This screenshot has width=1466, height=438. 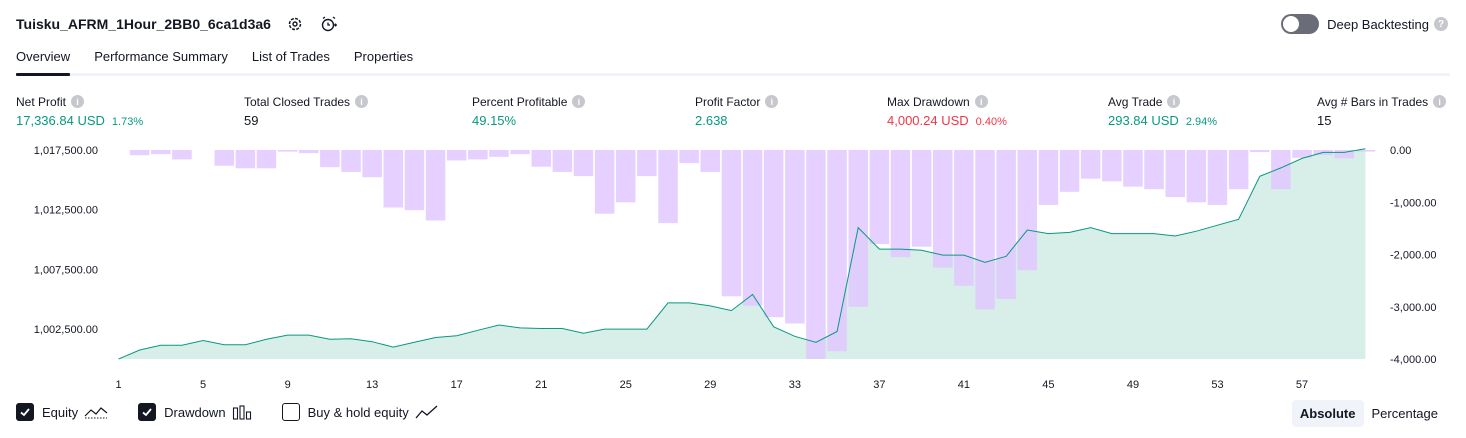 What do you see at coordinates (297, 102) in the screenshot?
I see `metric-label: Total Closed Trades` at bounding box center [297, 102].